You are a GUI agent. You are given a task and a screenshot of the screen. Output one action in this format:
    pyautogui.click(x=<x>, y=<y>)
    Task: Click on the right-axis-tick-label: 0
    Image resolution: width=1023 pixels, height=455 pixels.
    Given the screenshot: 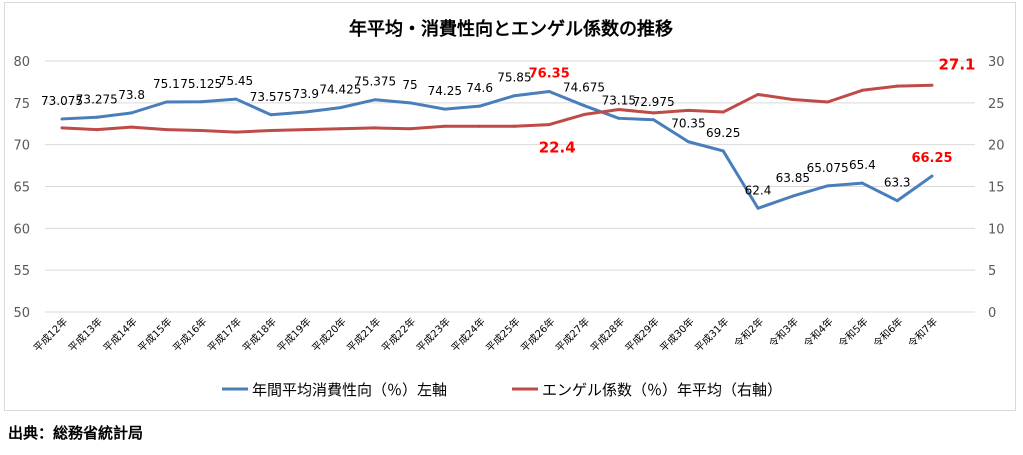 What is the action you would take?
    pyautogui.click(x=992, y=313)
    